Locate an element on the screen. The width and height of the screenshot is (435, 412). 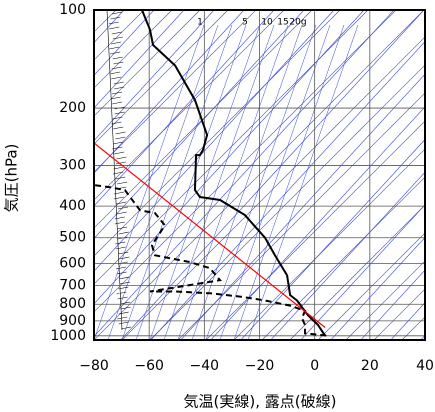
y-axis-title: 気圧(hPa) is located at coordinates (12, 178).